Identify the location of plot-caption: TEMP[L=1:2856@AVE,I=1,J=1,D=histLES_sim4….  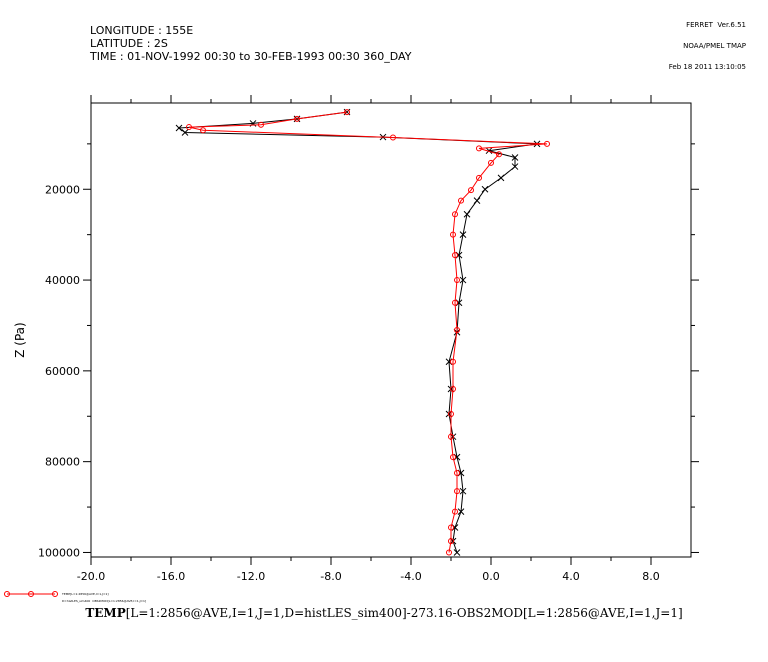
(384, 613).